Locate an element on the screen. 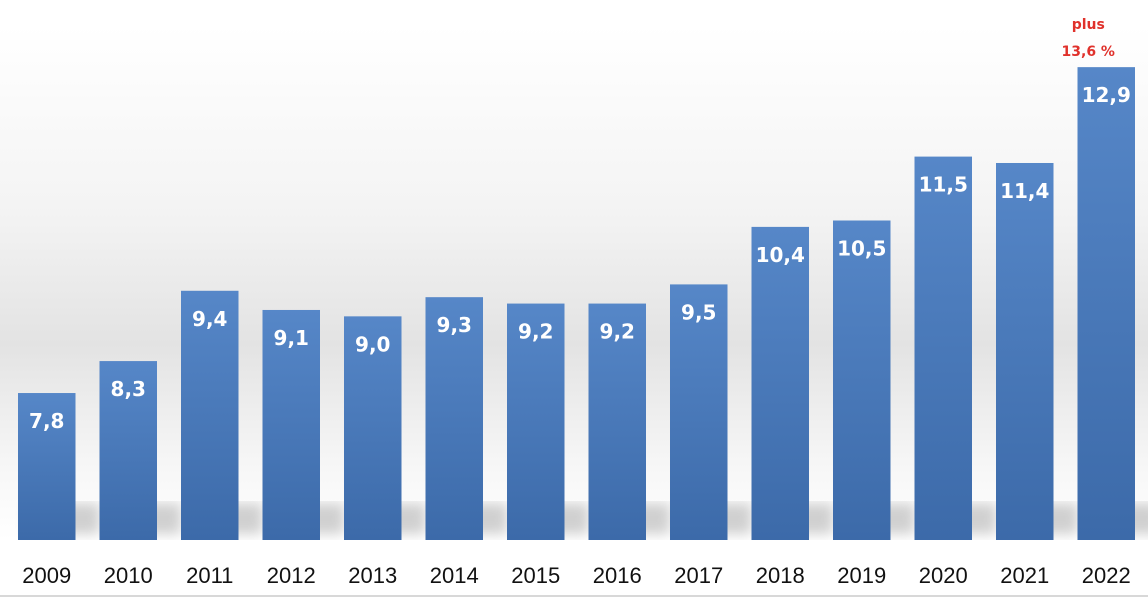  bar-2013 is located at coordinates (373, 428).